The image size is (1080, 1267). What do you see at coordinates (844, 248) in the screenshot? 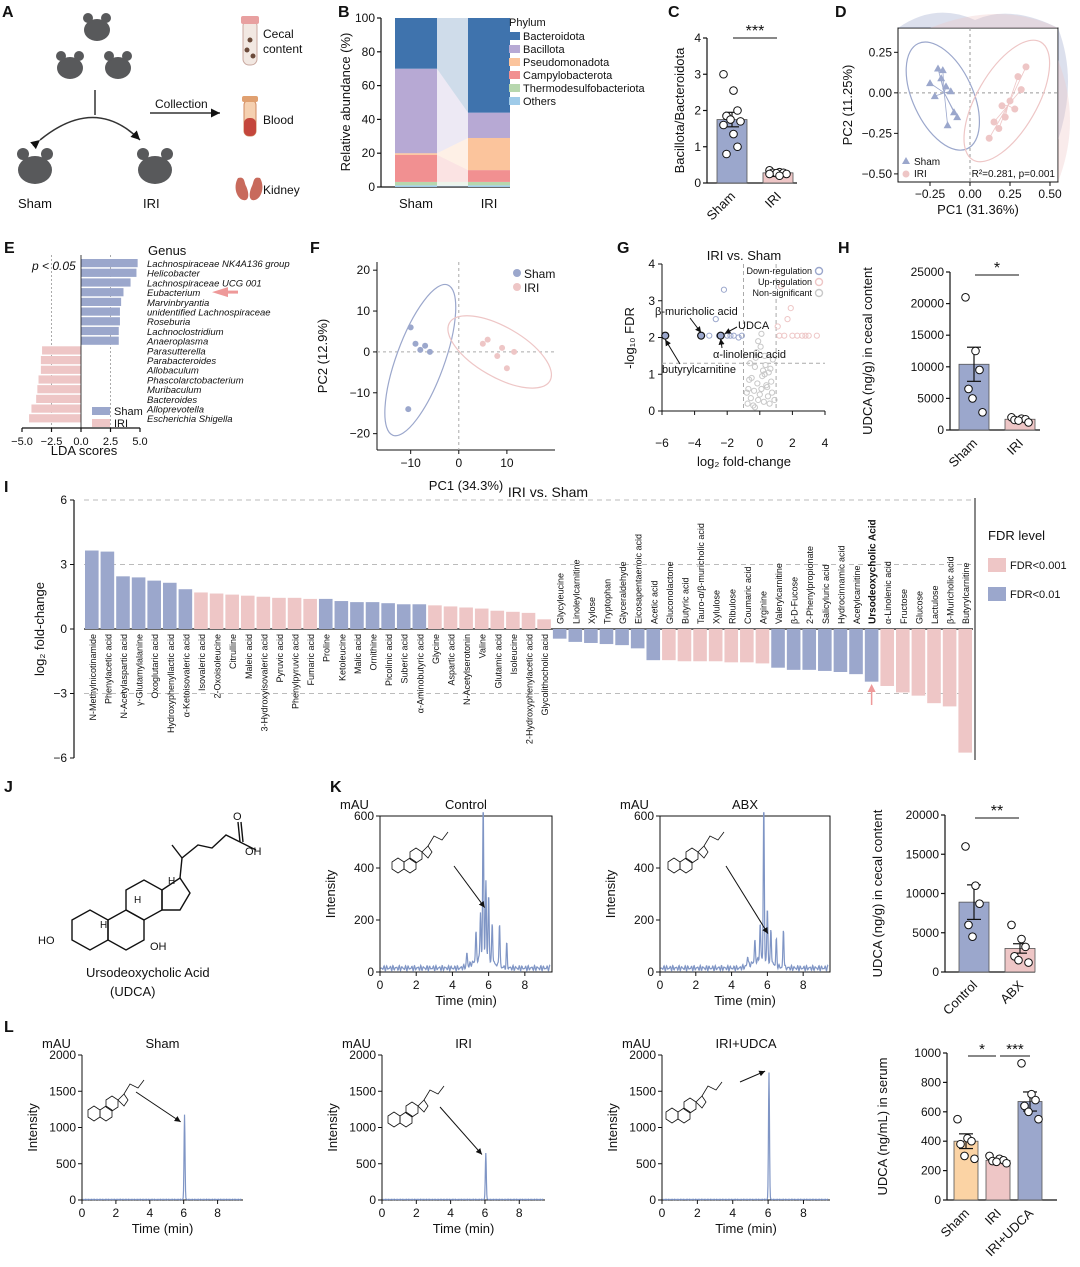
I see `panel-h-label: H` at bounding box center [844, 248].